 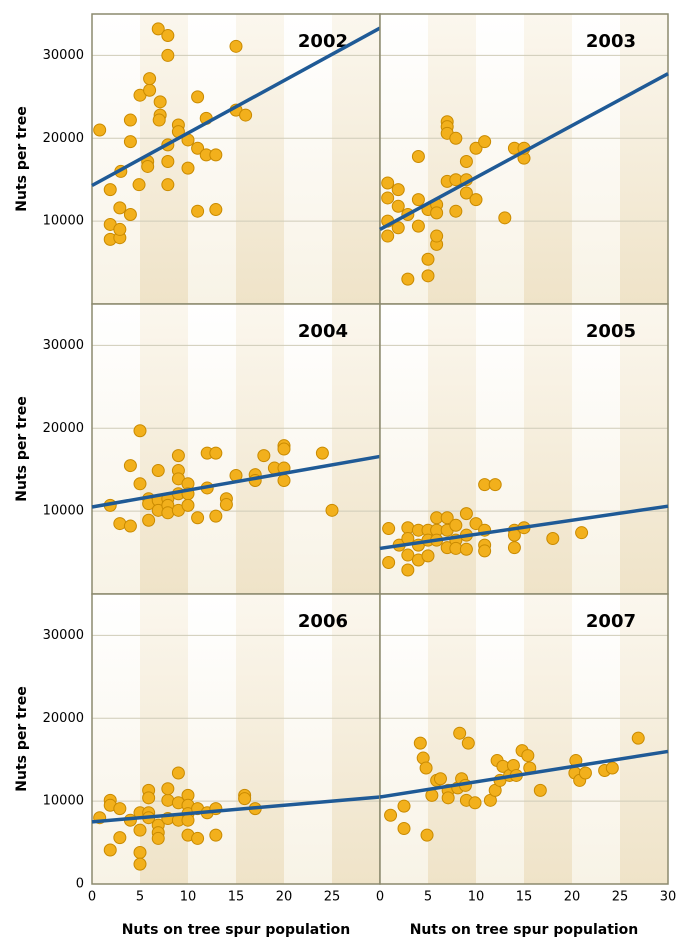 What do you see at coordinates (476, 897) in the screenshot?
I see `x-tick-label: 10` at bounding box center [476, 897].